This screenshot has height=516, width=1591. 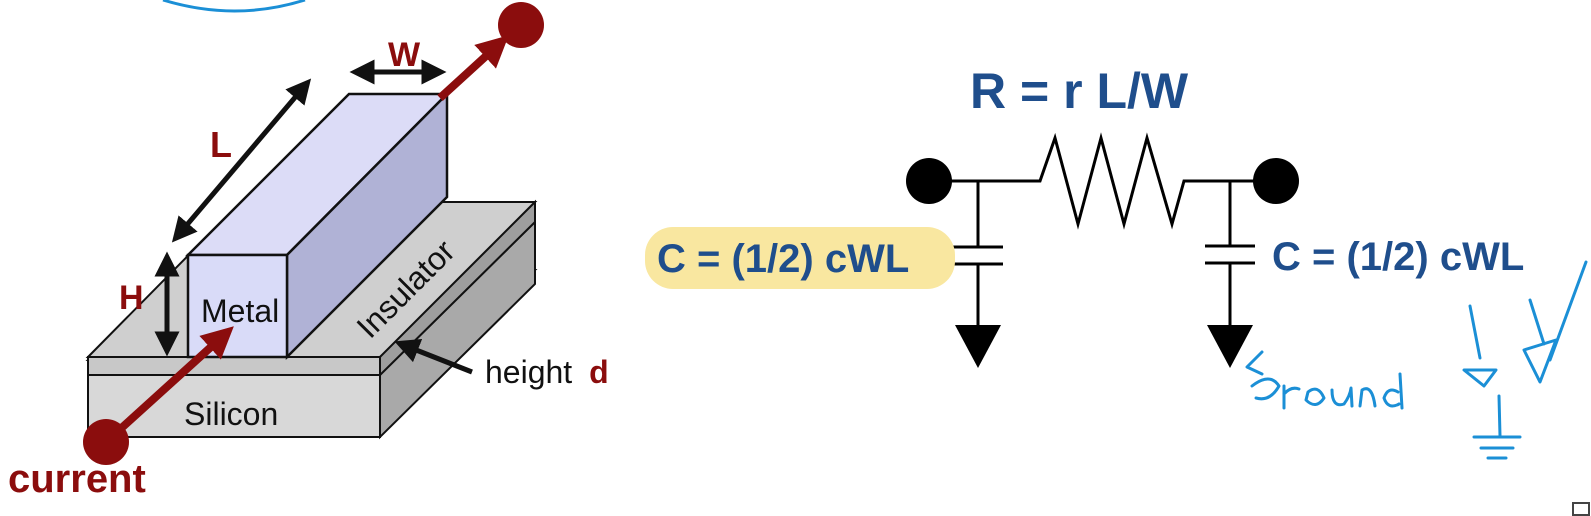 What do you see at coordinates (77, 479) in the screenshot?
I see `current-label: current` at bounding box center [77, 479].